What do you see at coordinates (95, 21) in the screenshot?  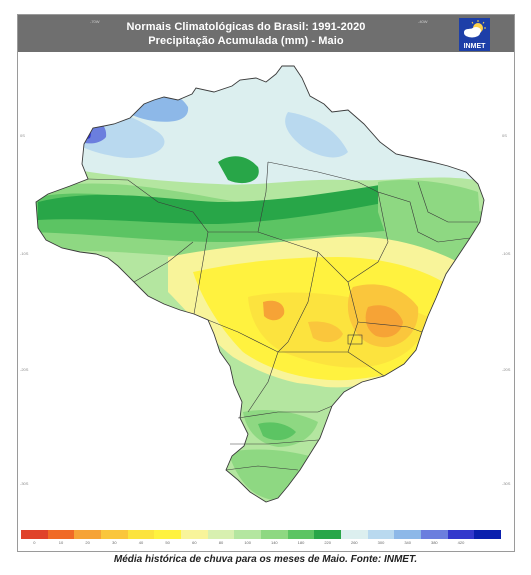 I see `top-axis-label: -70W` at bounding box center [95, 21].